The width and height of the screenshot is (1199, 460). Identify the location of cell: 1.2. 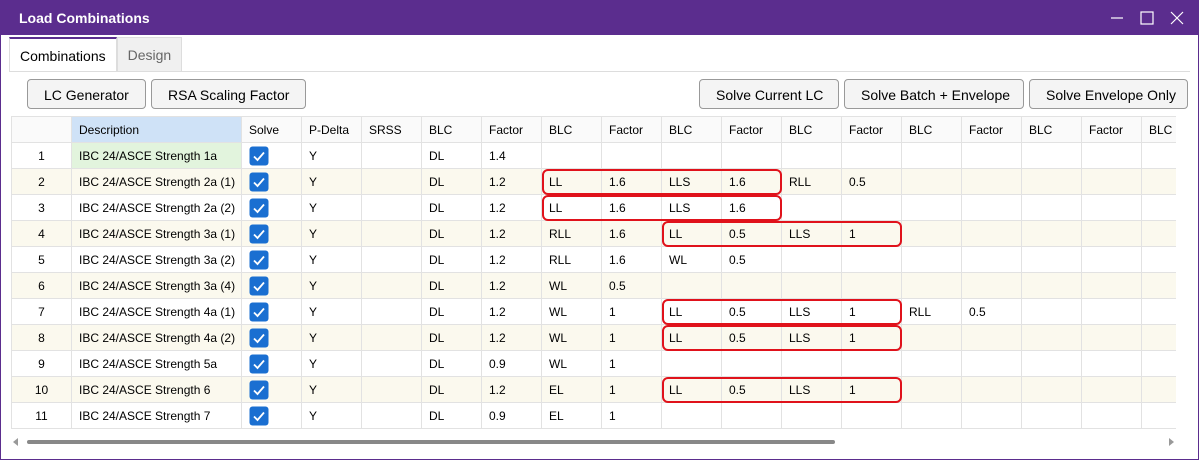
(511, 233).